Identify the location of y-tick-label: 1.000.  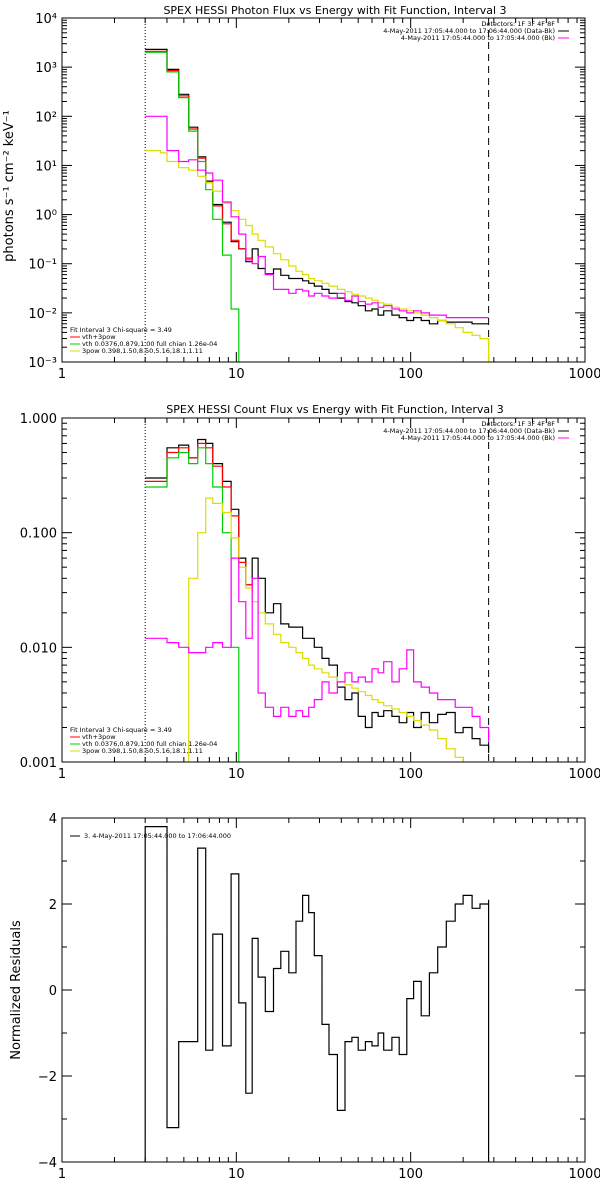
(38, 419).